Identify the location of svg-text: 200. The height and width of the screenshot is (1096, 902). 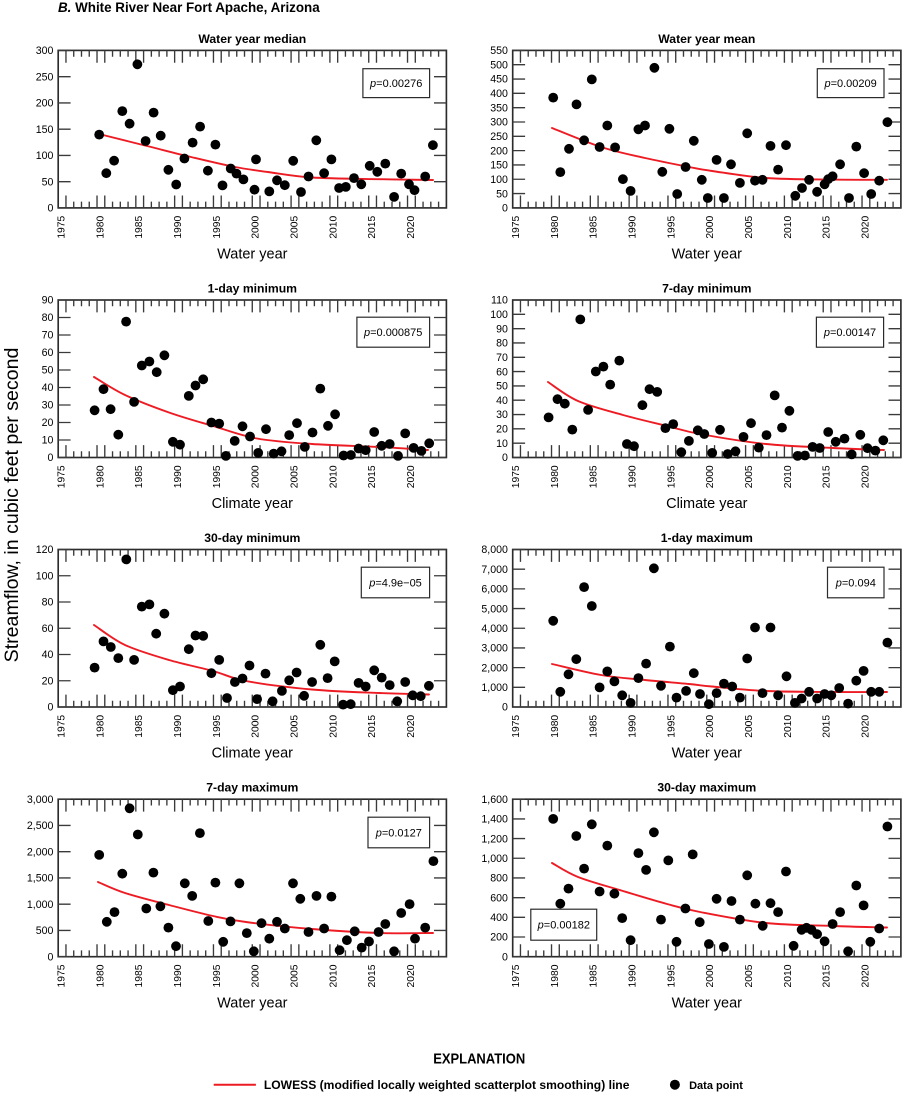
(499, 938).